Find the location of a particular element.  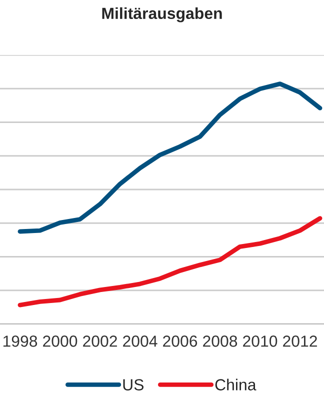

x-tick-label: 2012 is located at coordinates (300, 341).